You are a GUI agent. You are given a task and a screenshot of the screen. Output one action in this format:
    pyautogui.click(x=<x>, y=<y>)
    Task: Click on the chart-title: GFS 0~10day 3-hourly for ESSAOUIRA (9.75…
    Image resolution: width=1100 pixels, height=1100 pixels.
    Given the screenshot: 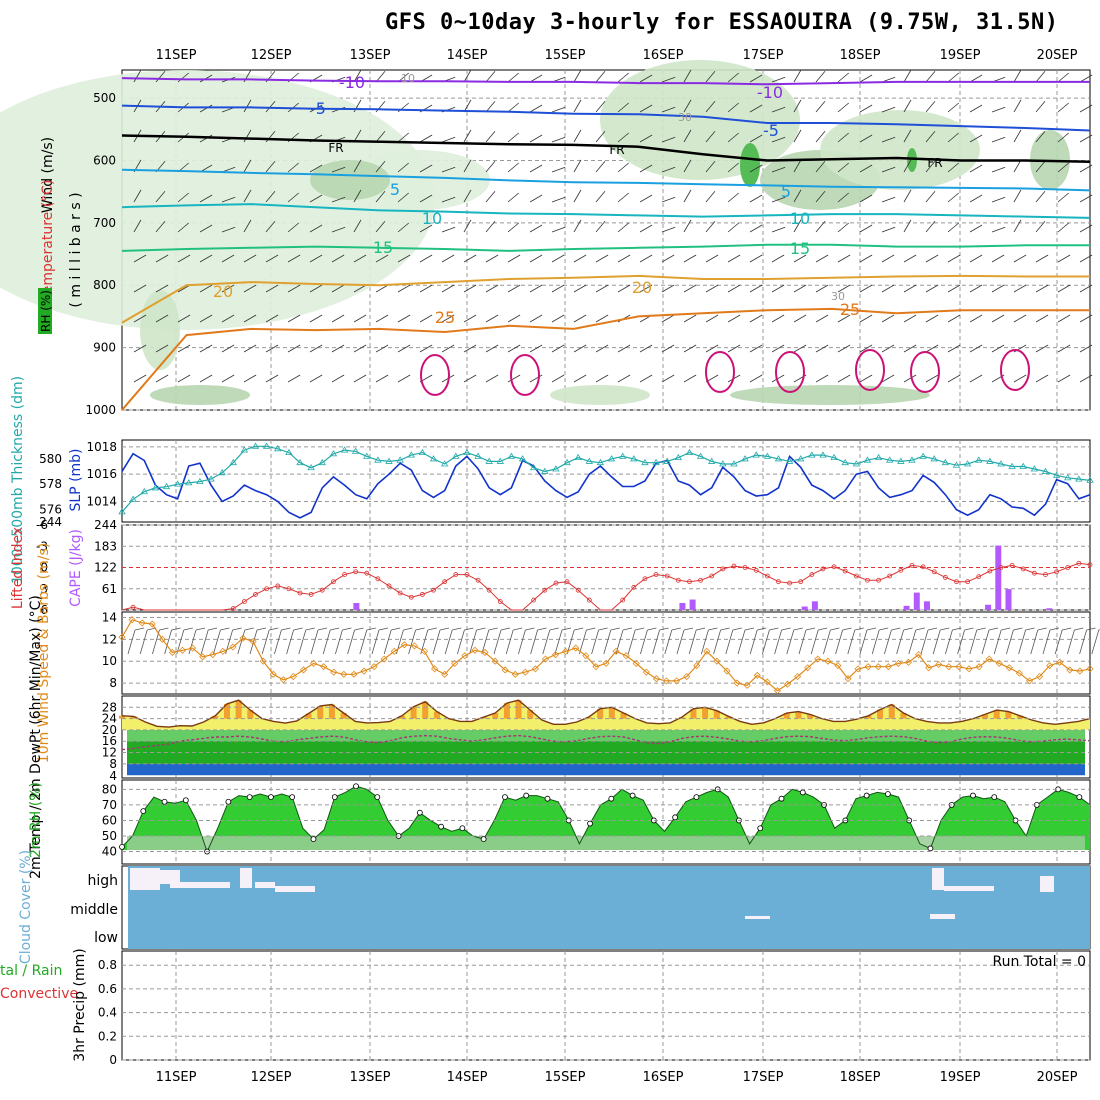 What is the action you would take?
    pyautogui.click(x=722, y=22)
    